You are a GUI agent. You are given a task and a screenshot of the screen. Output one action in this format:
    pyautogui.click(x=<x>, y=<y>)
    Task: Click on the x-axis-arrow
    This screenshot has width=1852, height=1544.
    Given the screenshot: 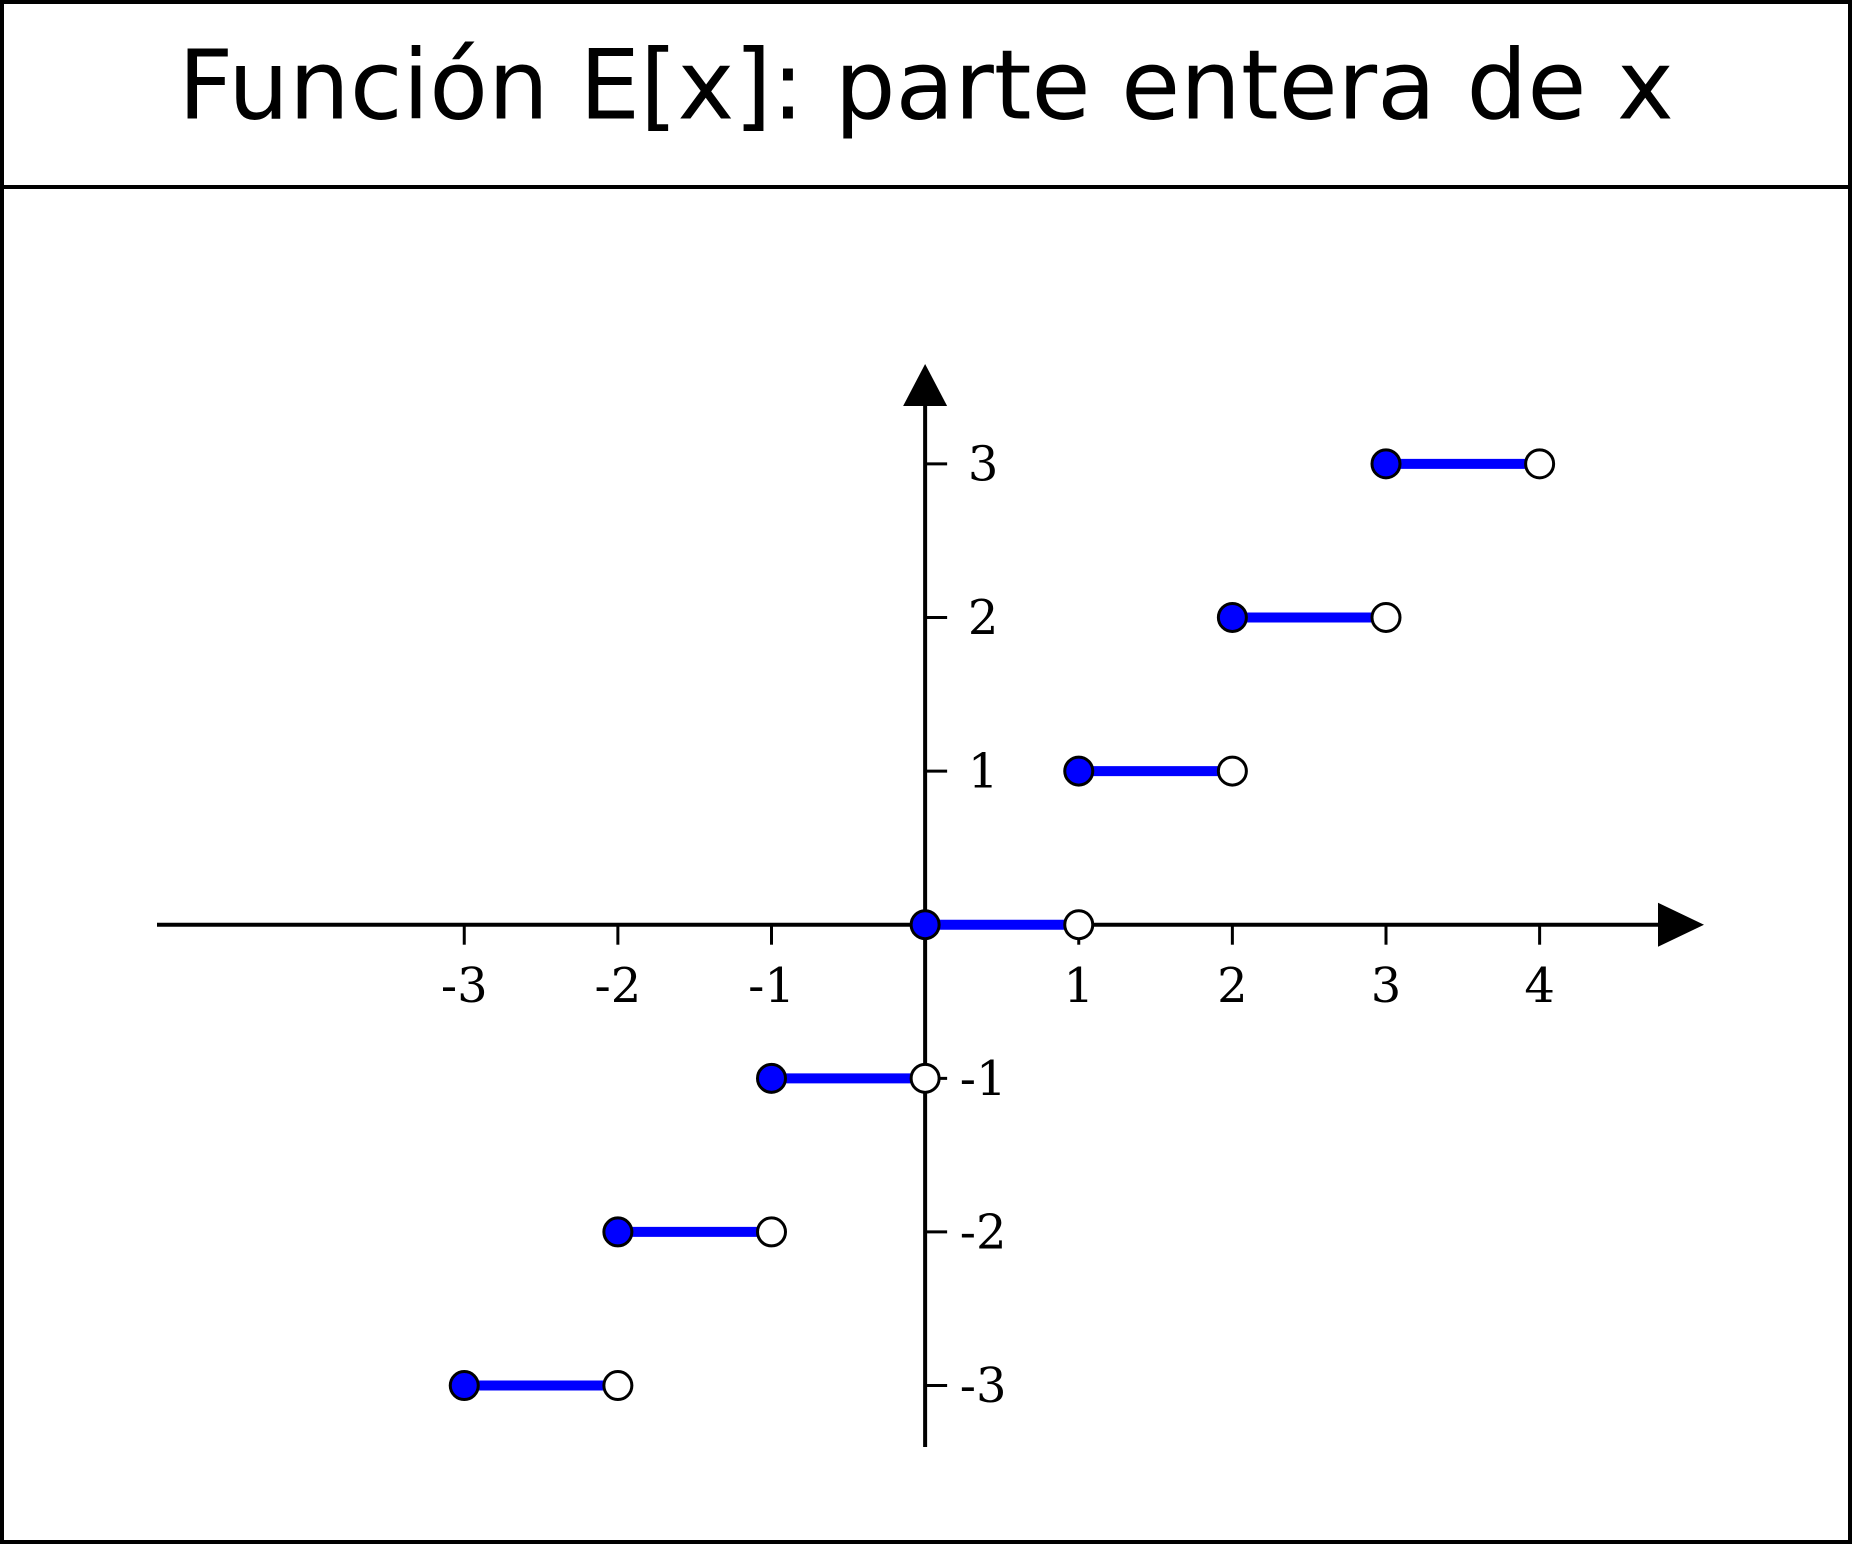 What is the action you would take?
    pyautogui.click(x=1681, y=924)
    